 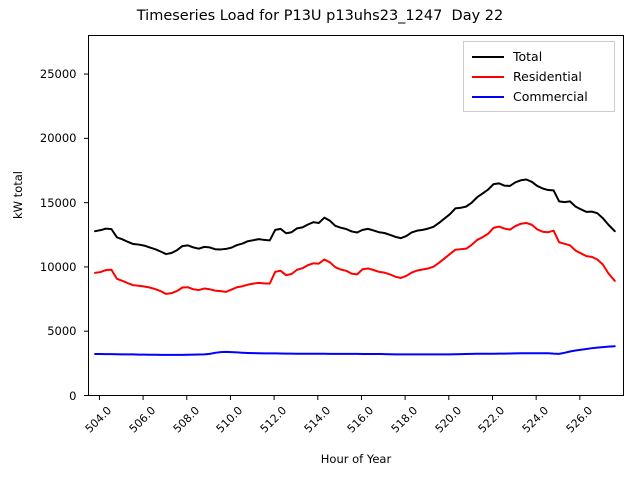 I want to click on legend-item-residential: Residential, so click(x=539, y=77).